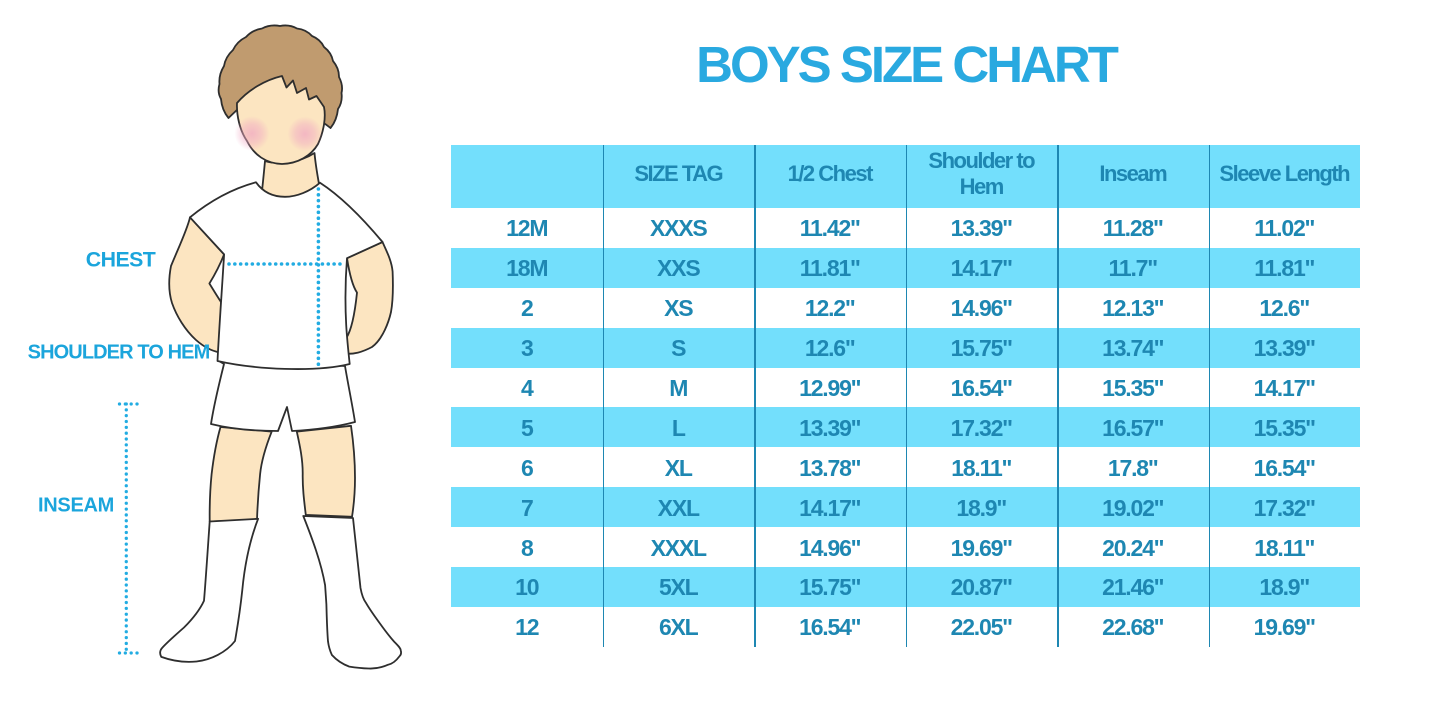  Describe the element at coordinates (119, 353) in the screenshot. I see `svg-text: SHOULDER TO HEM` at that location.